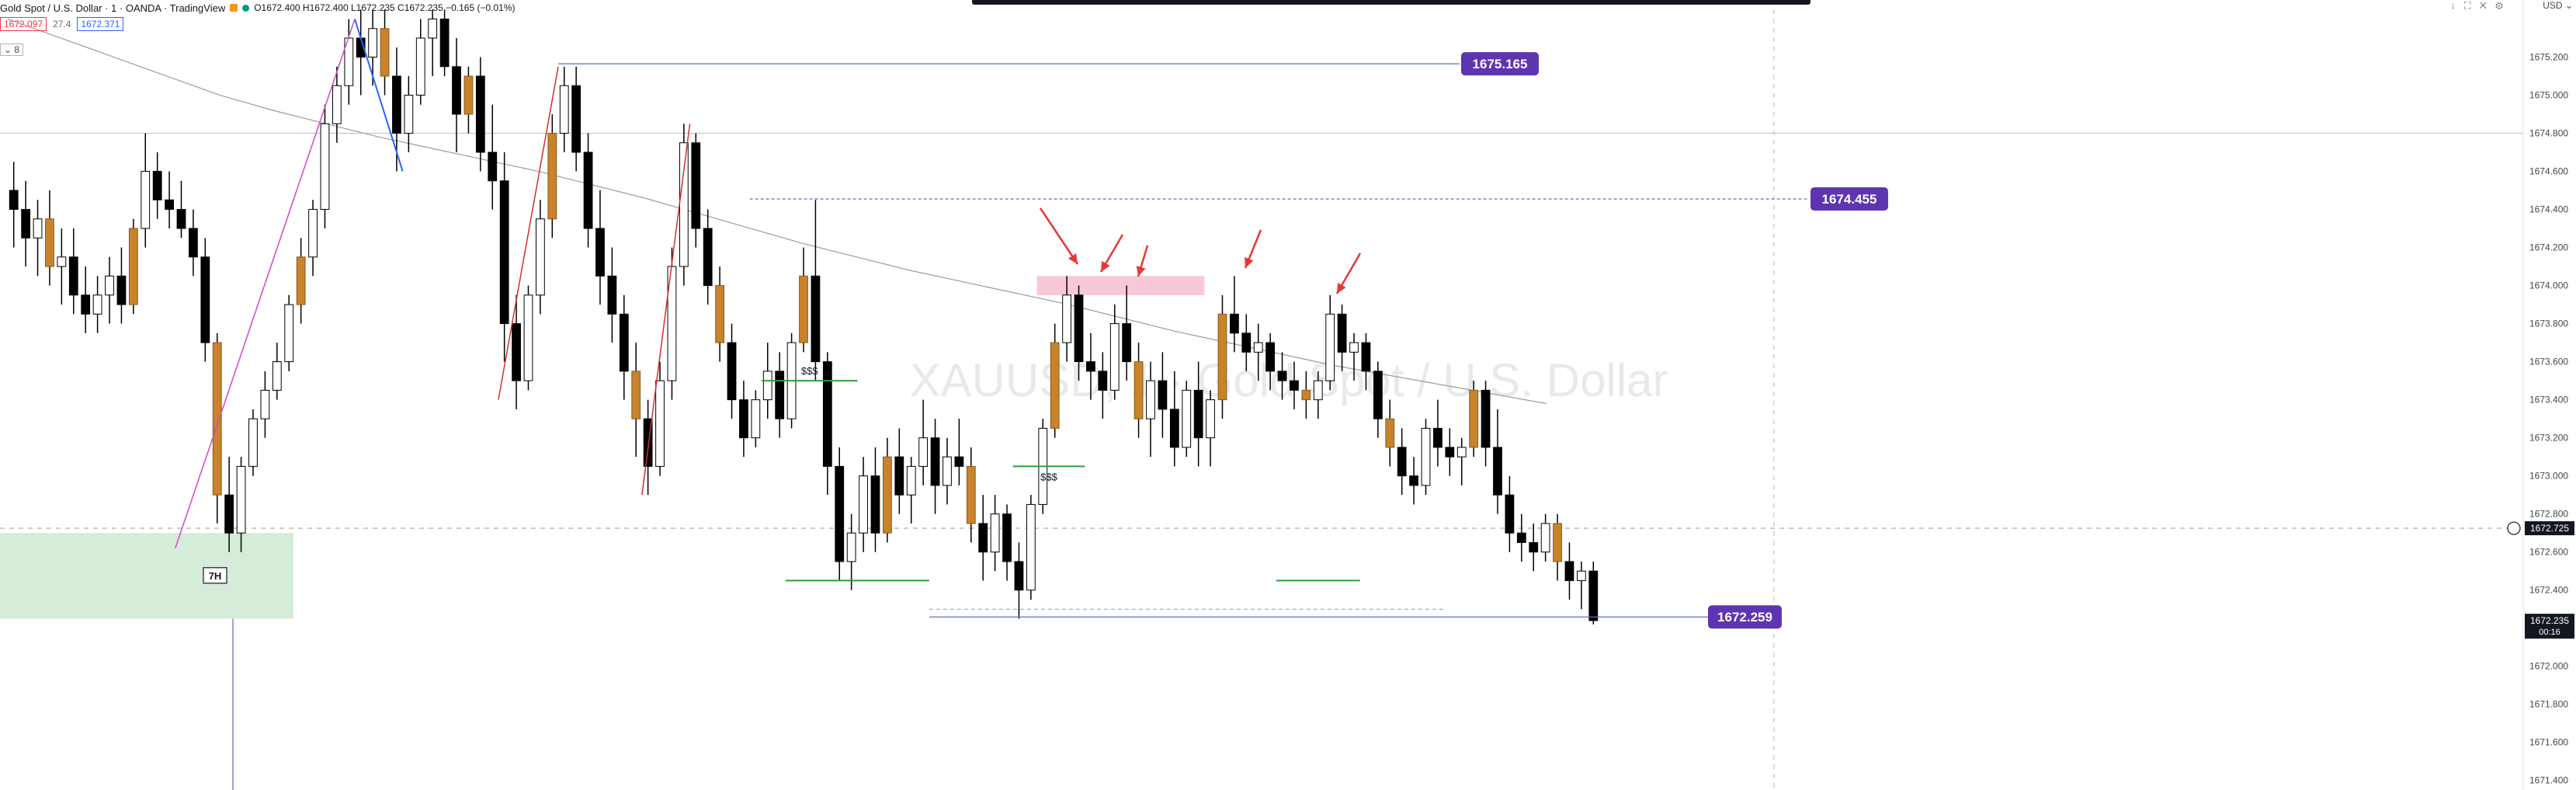 The image size is (2576, 790). I want to click on zone-label-box, so click(215, 576).